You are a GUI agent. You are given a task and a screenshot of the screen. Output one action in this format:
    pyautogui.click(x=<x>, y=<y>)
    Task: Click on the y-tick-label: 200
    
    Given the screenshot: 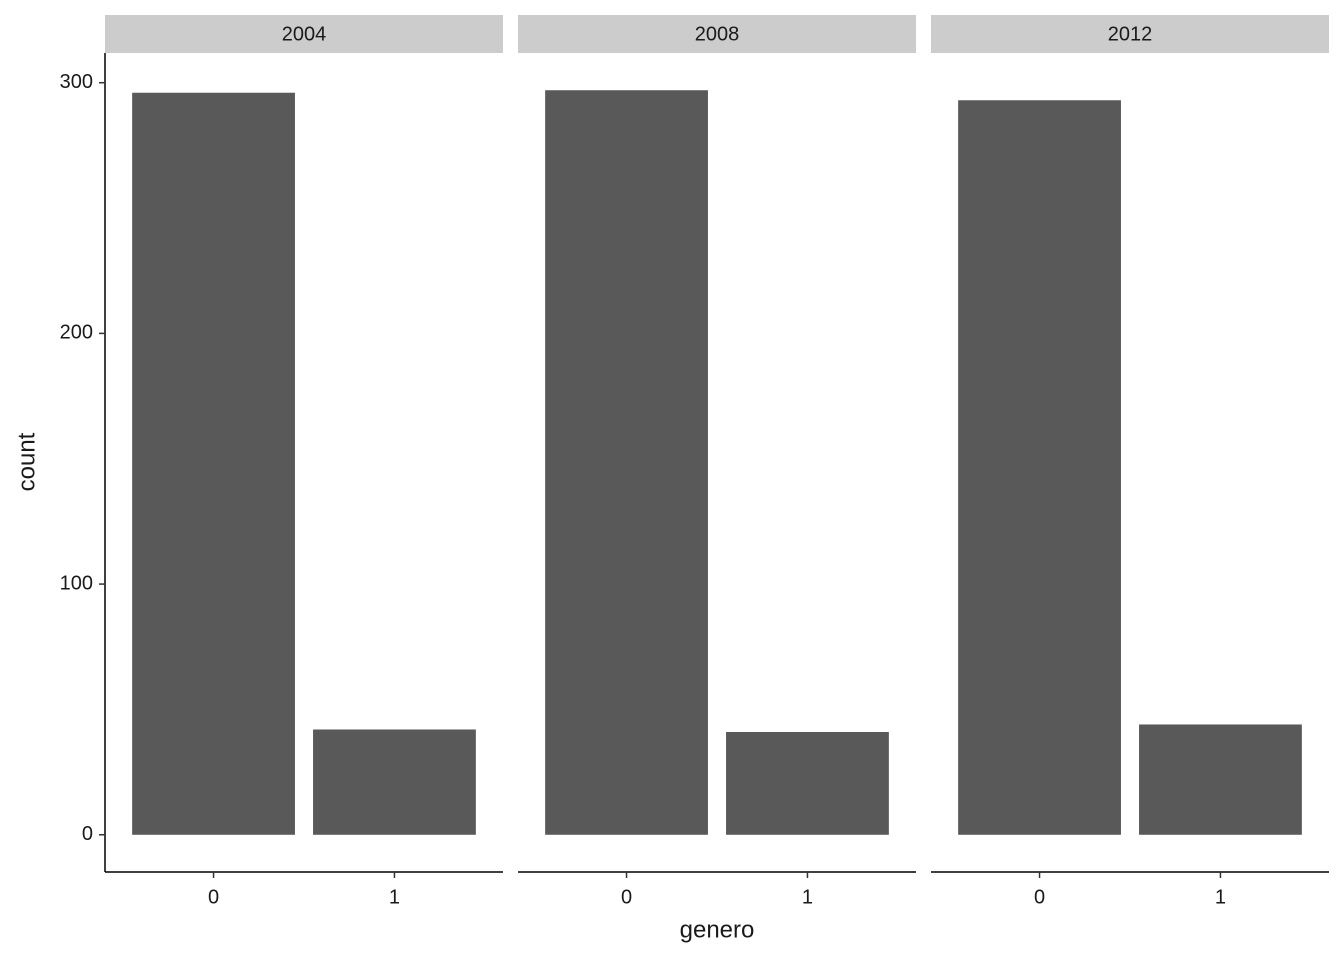 What is the action you would take?
    pyautogui.click(x=76, y=333)
    